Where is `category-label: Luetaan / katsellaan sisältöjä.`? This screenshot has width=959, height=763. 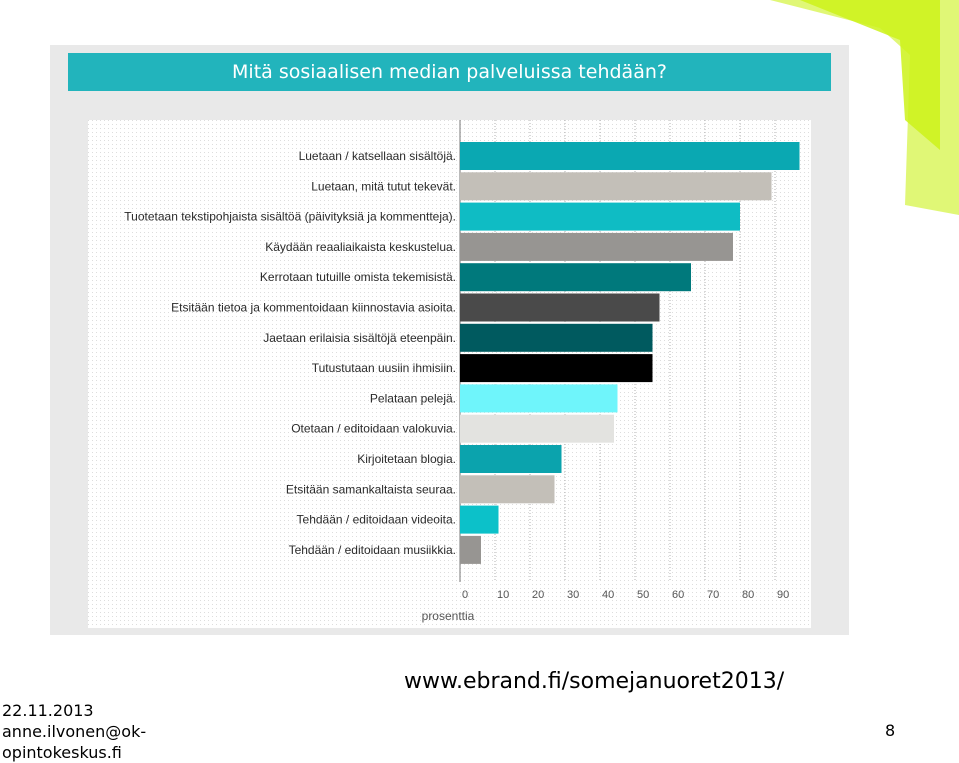 category-label: Luetaan / katsellaan sisältöjä. is located at coordinates (377, 156).